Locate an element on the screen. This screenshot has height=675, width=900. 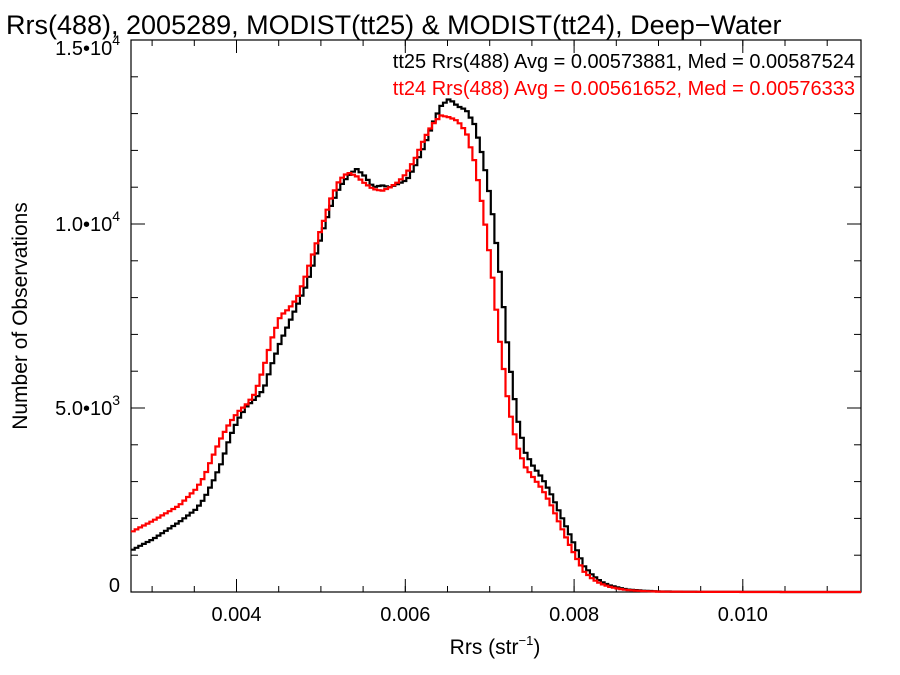
x-tick-labels: 0.004 0.006 0.008 0.010 is located at coordinates (489, 615).